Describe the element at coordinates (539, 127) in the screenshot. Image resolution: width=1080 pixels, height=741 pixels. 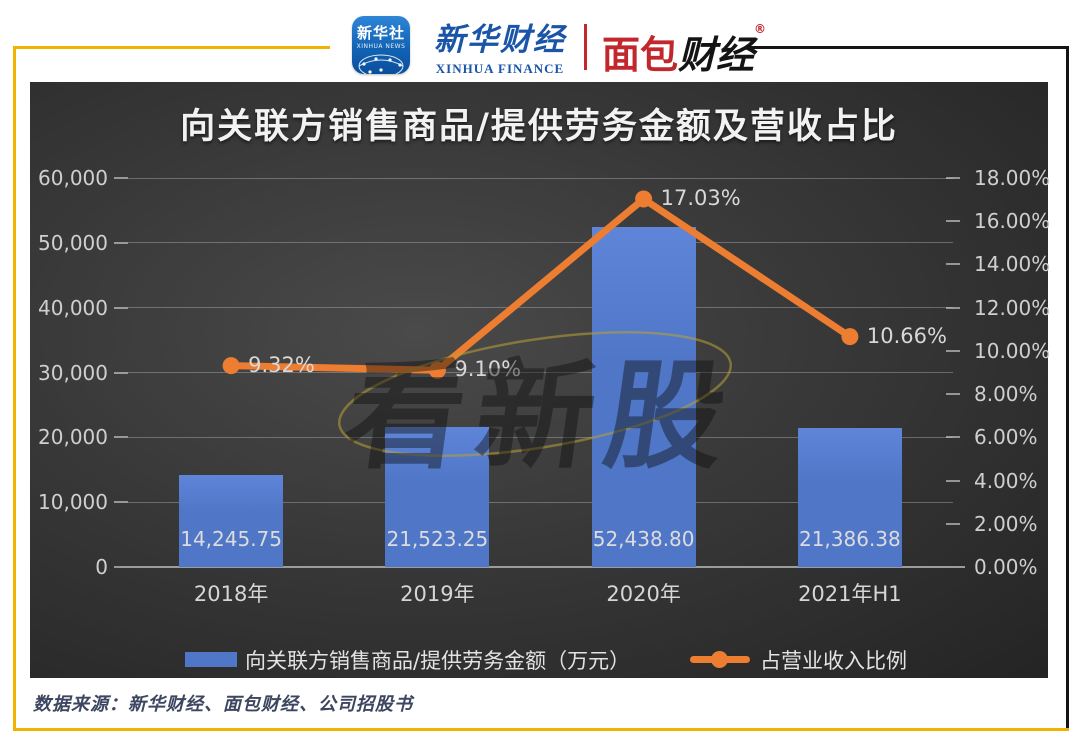
I see `chart-title: 向关联方销售商品/提供劳务金额及营收占比` at that location.